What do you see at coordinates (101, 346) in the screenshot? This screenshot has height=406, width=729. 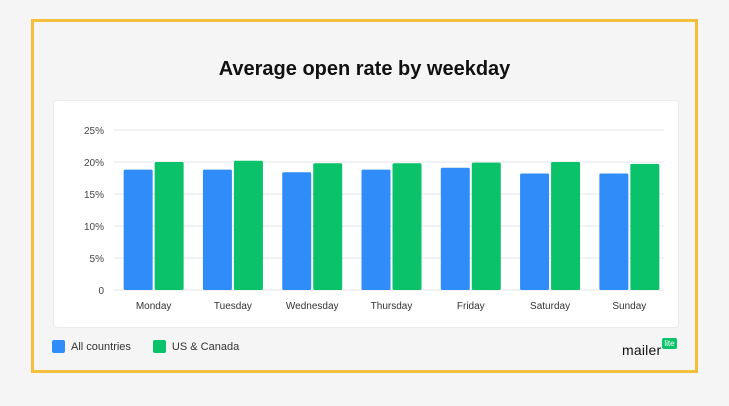 I see `legend-label-all-countries: All countries` at bounding box center [101, 346].